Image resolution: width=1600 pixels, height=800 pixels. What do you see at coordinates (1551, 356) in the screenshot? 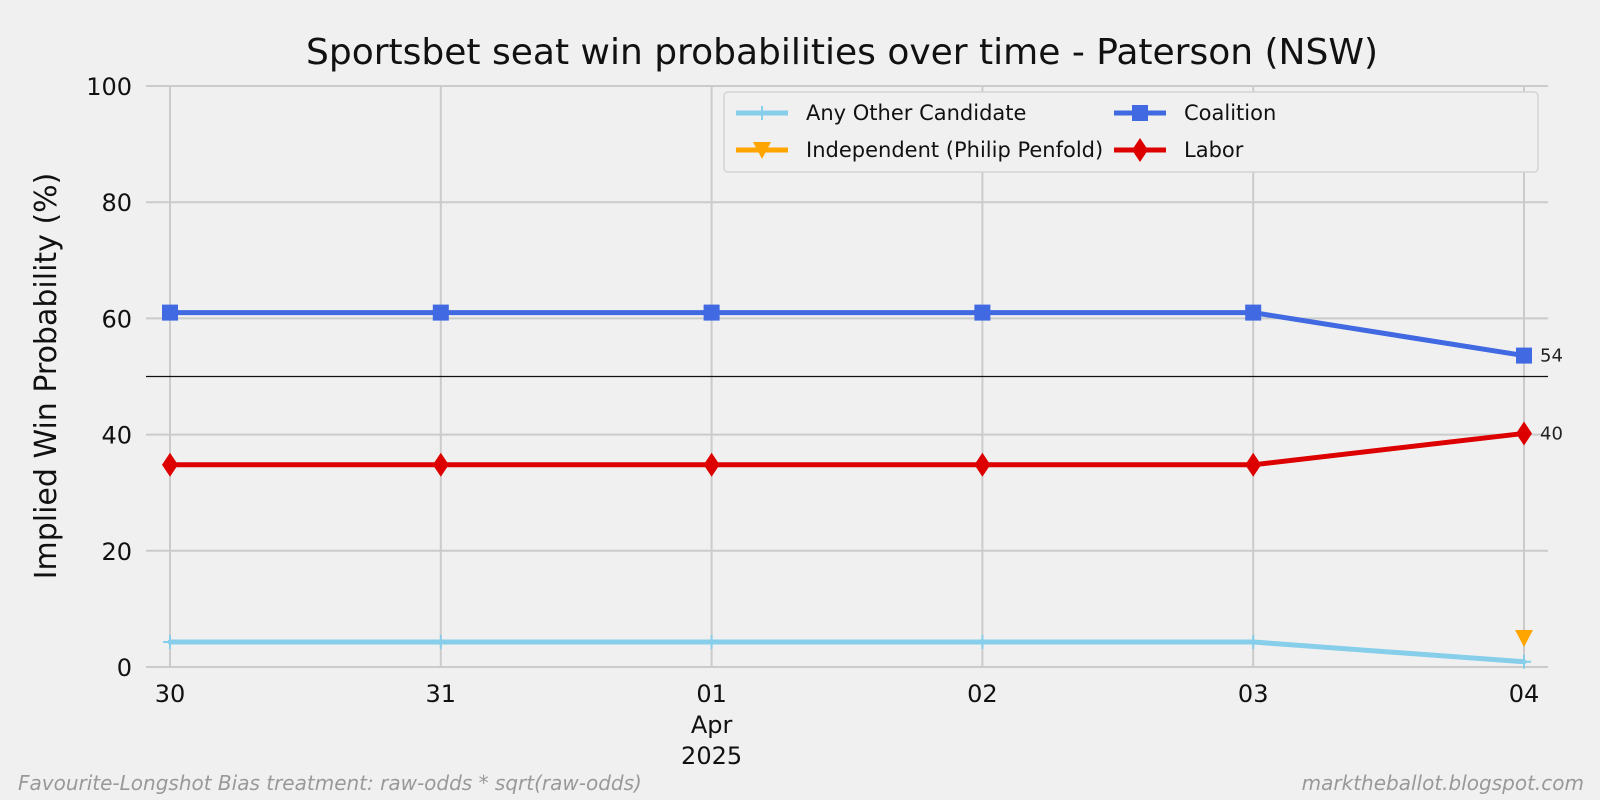
I see `end-label-coalition: 54` at bounding box center [1551, 356].